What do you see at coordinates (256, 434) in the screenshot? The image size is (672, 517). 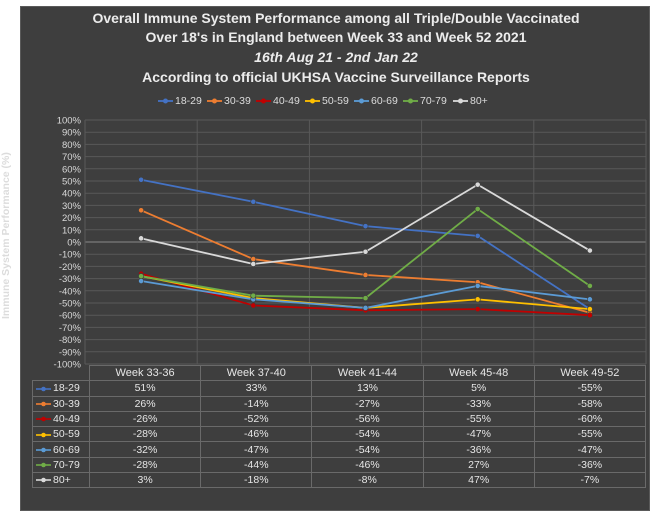 I see `table-cell: -46%` at bounding box center [256, 434].